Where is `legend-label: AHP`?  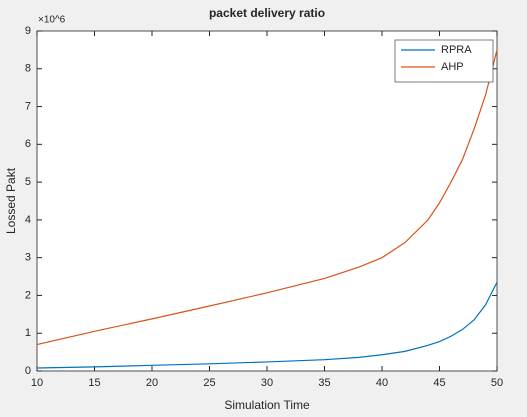
legend-label: AHP is located at coordinates (452, 67).